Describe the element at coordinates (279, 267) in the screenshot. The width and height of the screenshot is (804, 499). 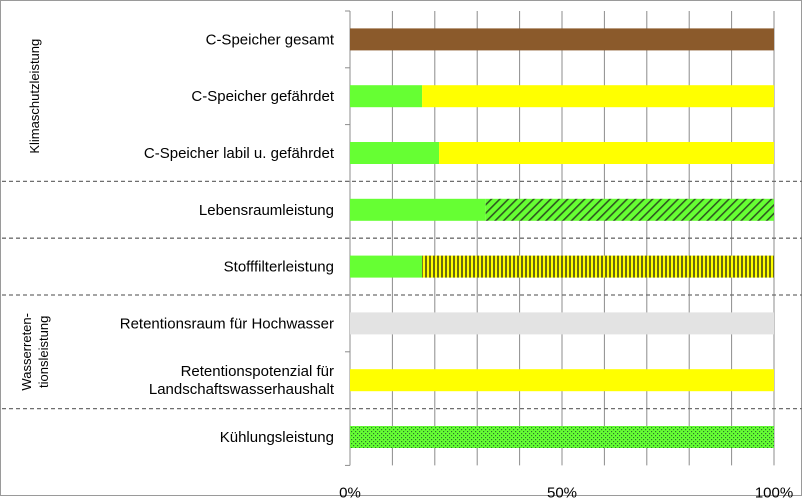
I see `category-label: Stofffilterleistung` at that location.